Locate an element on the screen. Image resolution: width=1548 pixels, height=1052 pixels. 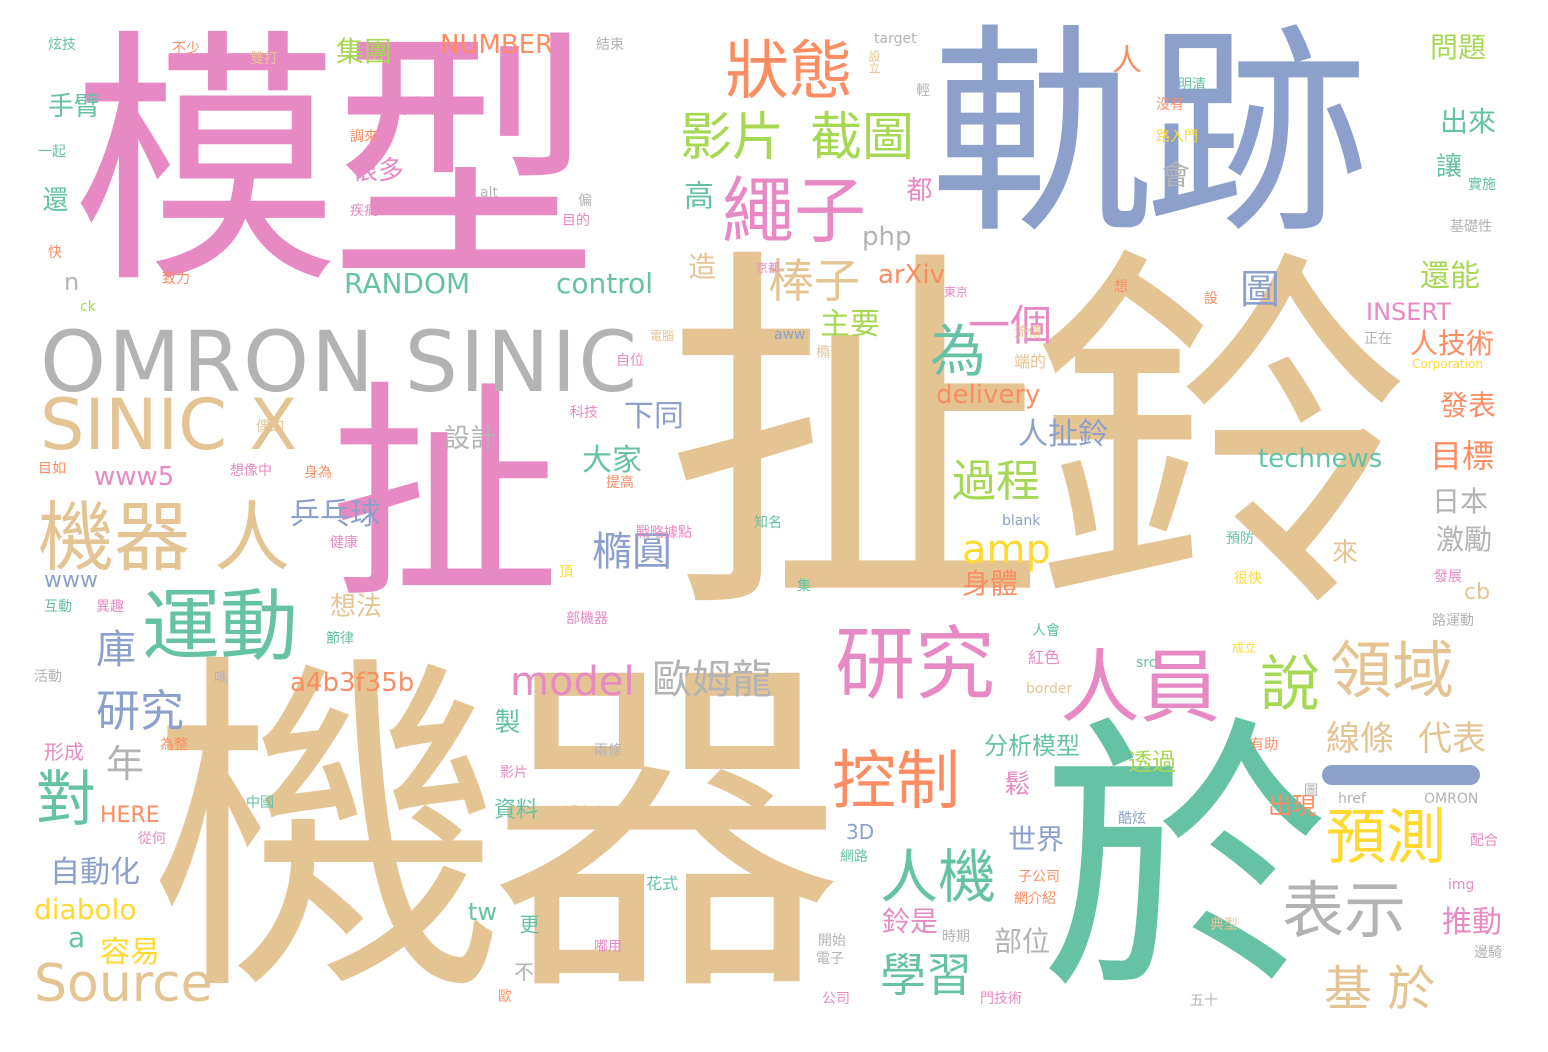
word-everyone: 大家 is located at coordinates (612, 460).